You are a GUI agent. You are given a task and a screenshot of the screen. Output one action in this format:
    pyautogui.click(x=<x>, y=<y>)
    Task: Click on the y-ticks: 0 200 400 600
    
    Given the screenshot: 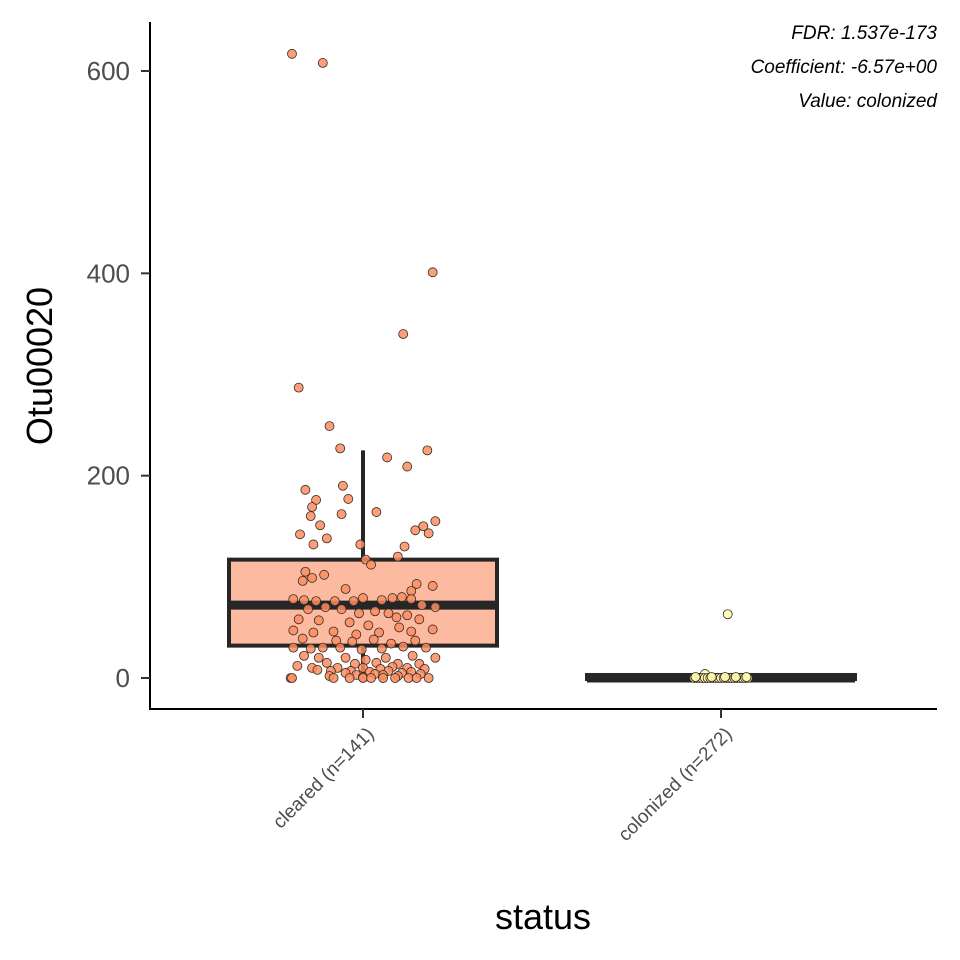 What is the action you would take?
    pyautogui.click(x=118, y=374)
    